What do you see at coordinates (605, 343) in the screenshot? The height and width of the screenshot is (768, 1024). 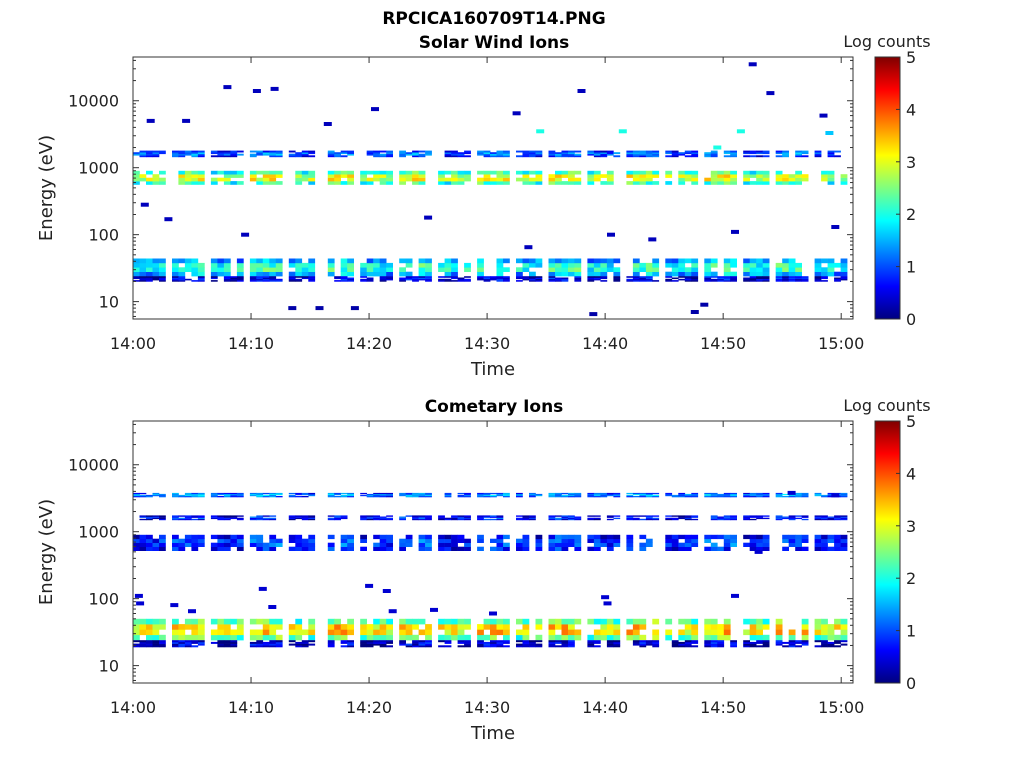 I see `x-tick-label: 14:40` at bounding box center [605, 343].